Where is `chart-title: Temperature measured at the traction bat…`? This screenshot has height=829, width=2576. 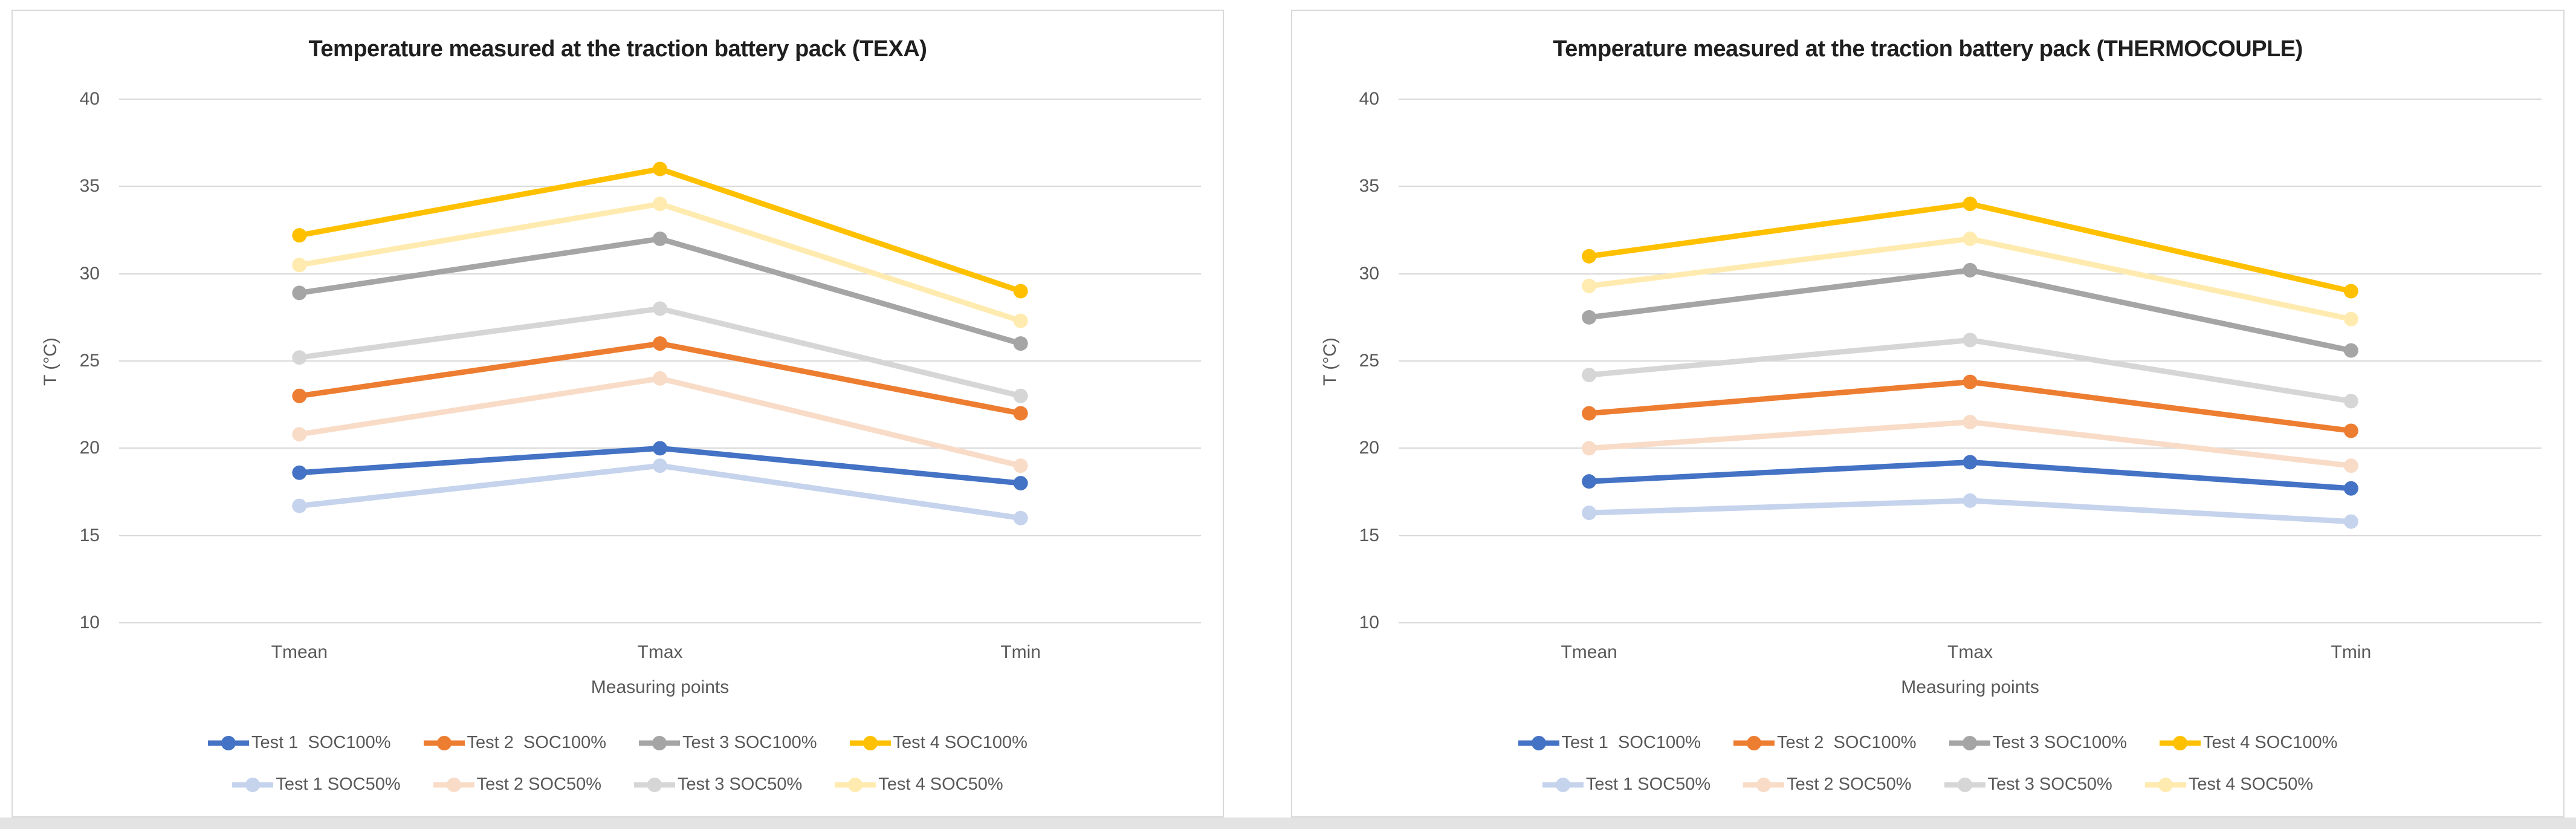 chart-title: Temperature measured at the traction bat… is located at coordinates (1928, 49).